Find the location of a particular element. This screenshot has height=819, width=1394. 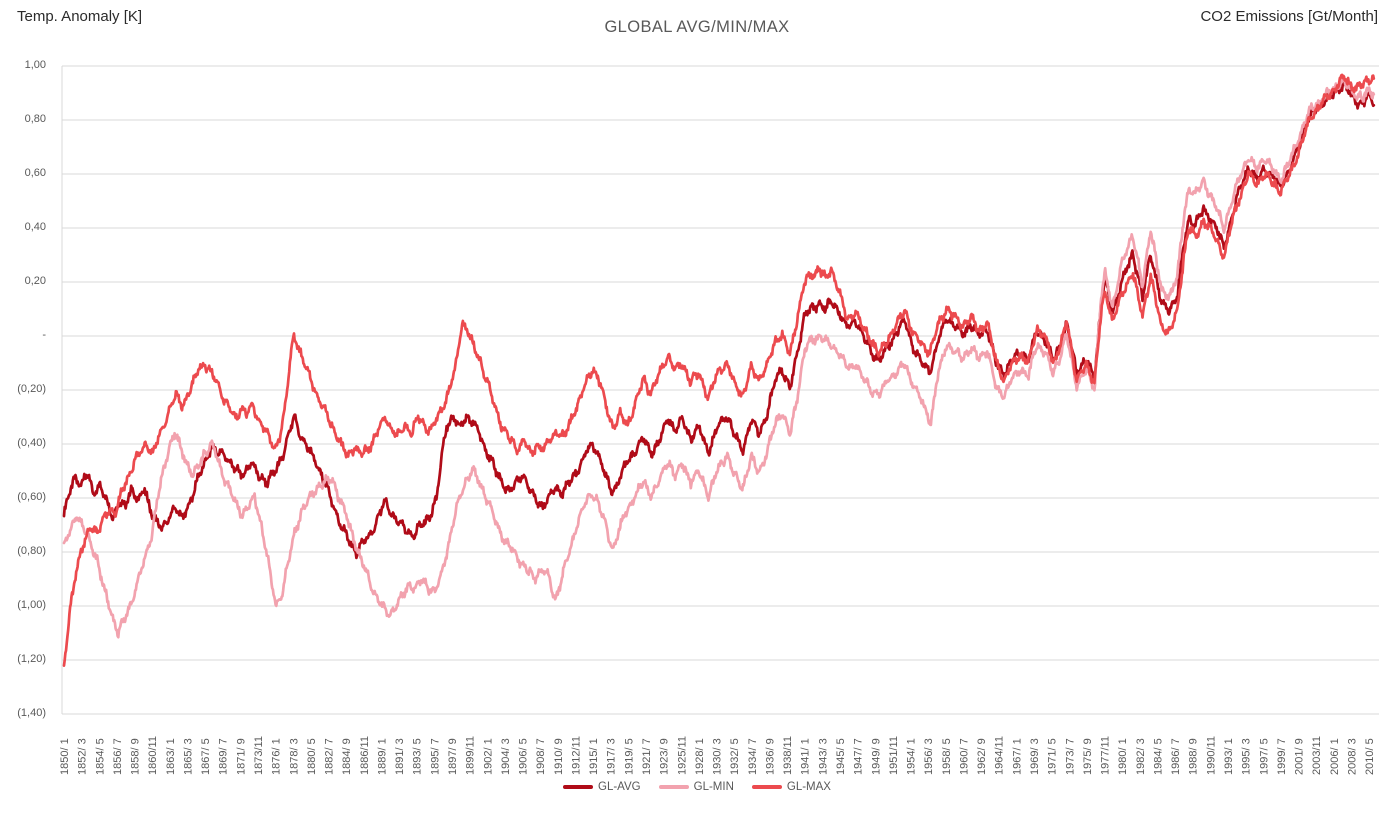

x-tick-label: 1860/11 is located at coordinates (153, 755).